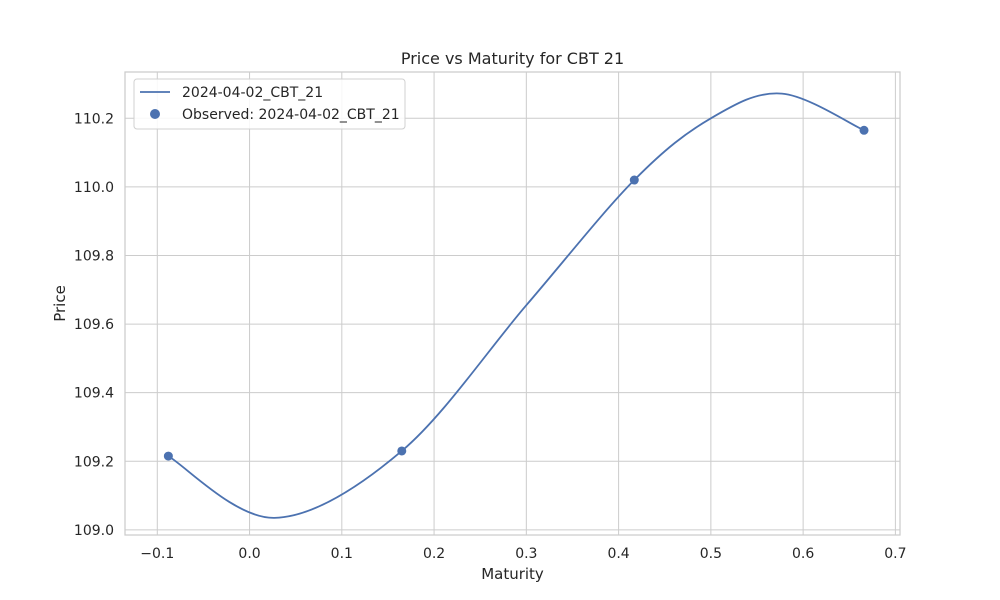  I want to click on legend-point-label: Observed: 2024-04-02_CBT_21, so click(291, 115).